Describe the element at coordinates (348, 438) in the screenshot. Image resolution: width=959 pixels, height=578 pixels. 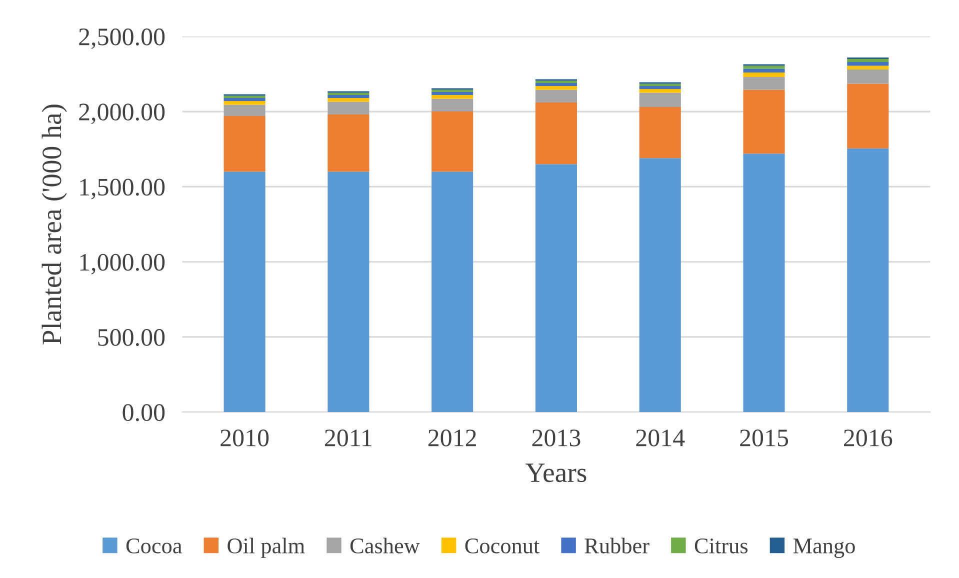
I see `x-tick-label: 2011` at that location.